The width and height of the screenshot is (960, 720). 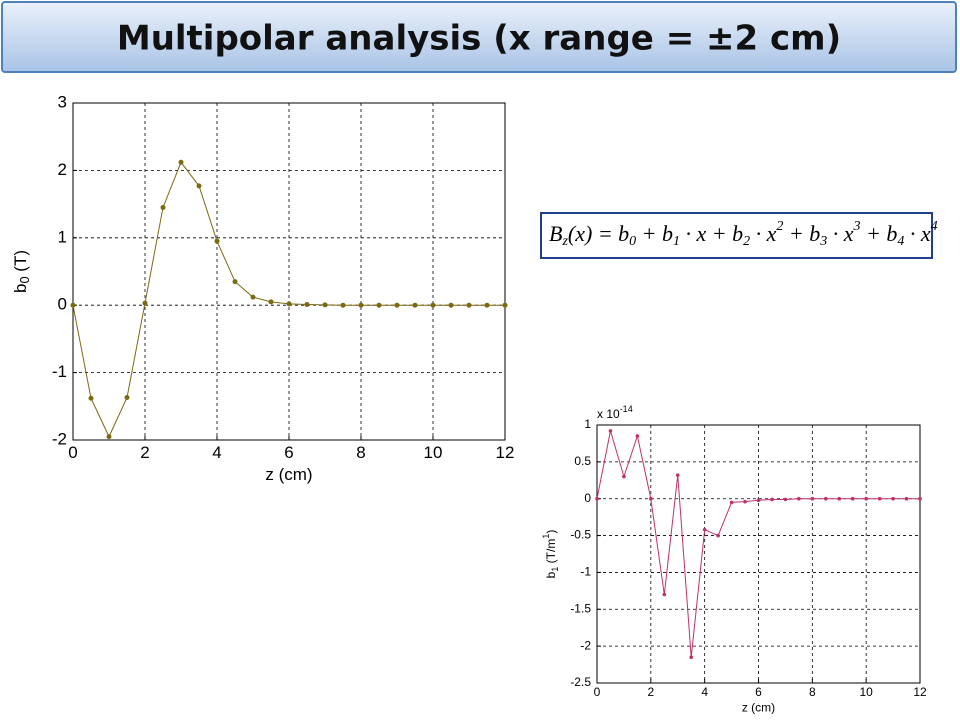 I want to click on y-scale-label: x 10-14, so click(x=615, y=412).